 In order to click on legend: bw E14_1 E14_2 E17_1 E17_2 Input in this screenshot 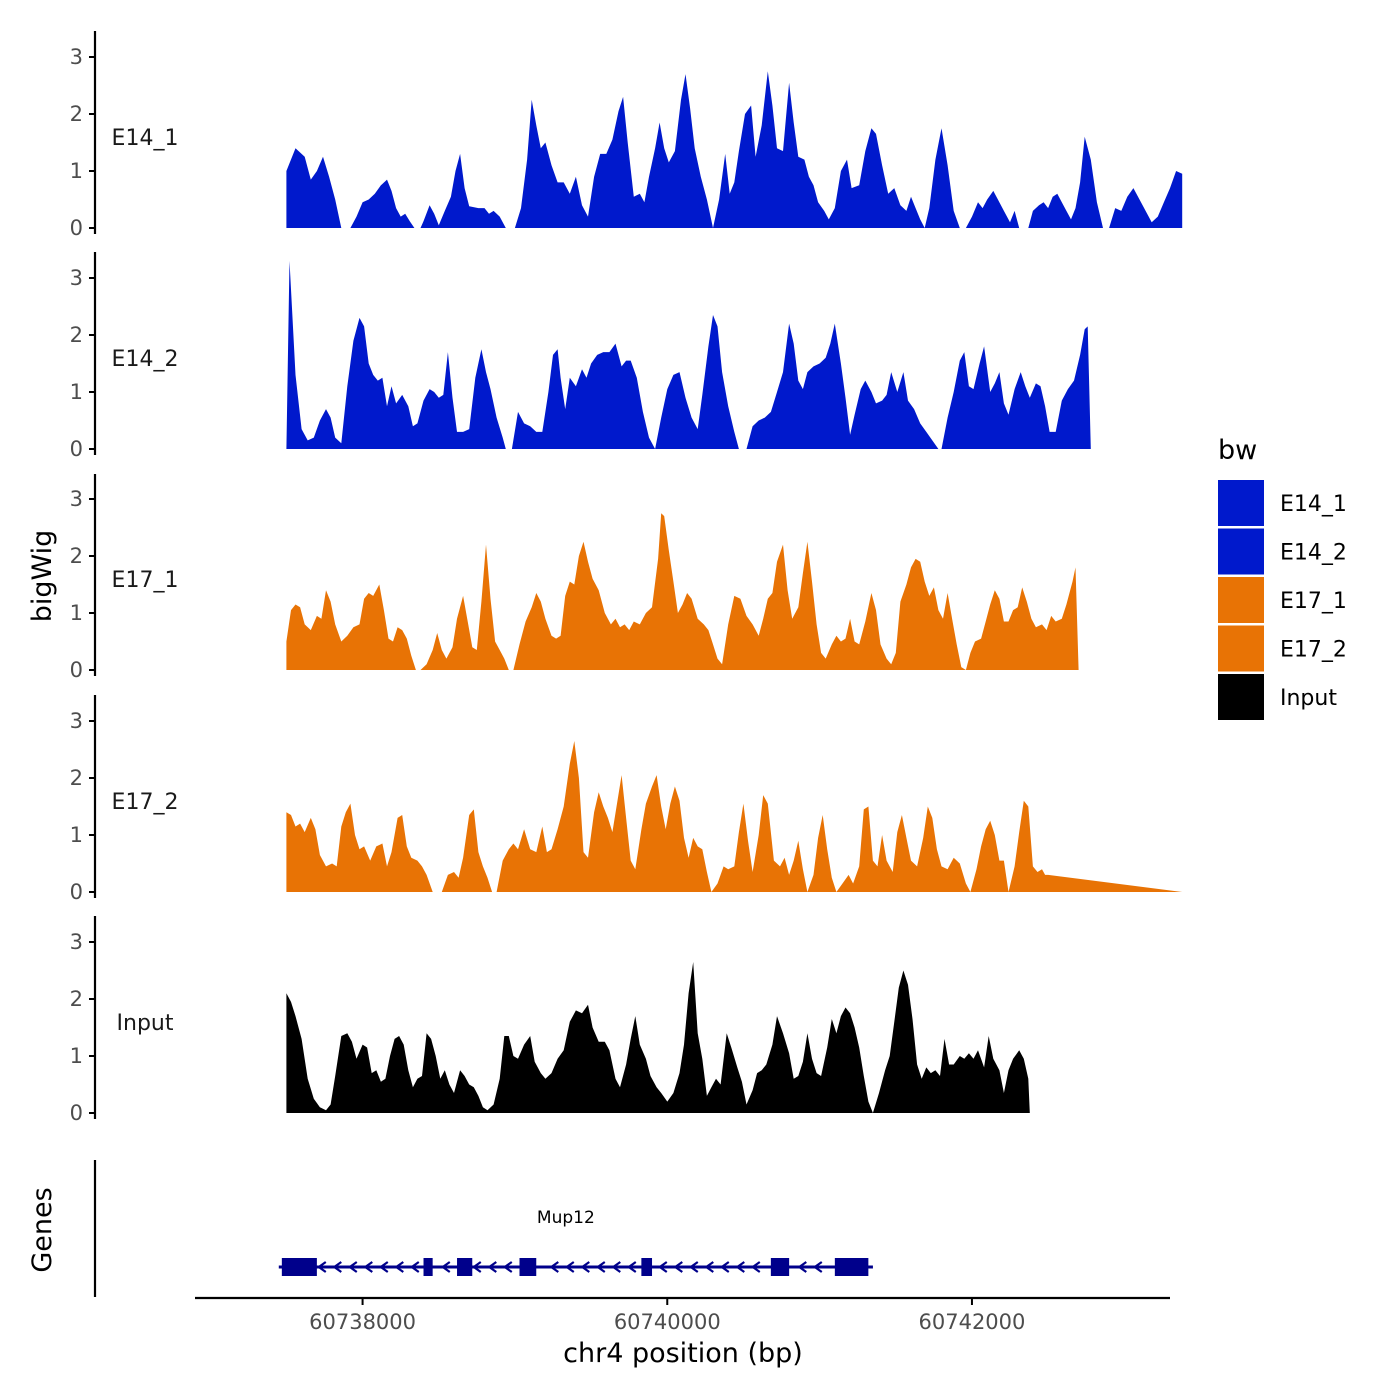, I will do `click(1282, 577)`.